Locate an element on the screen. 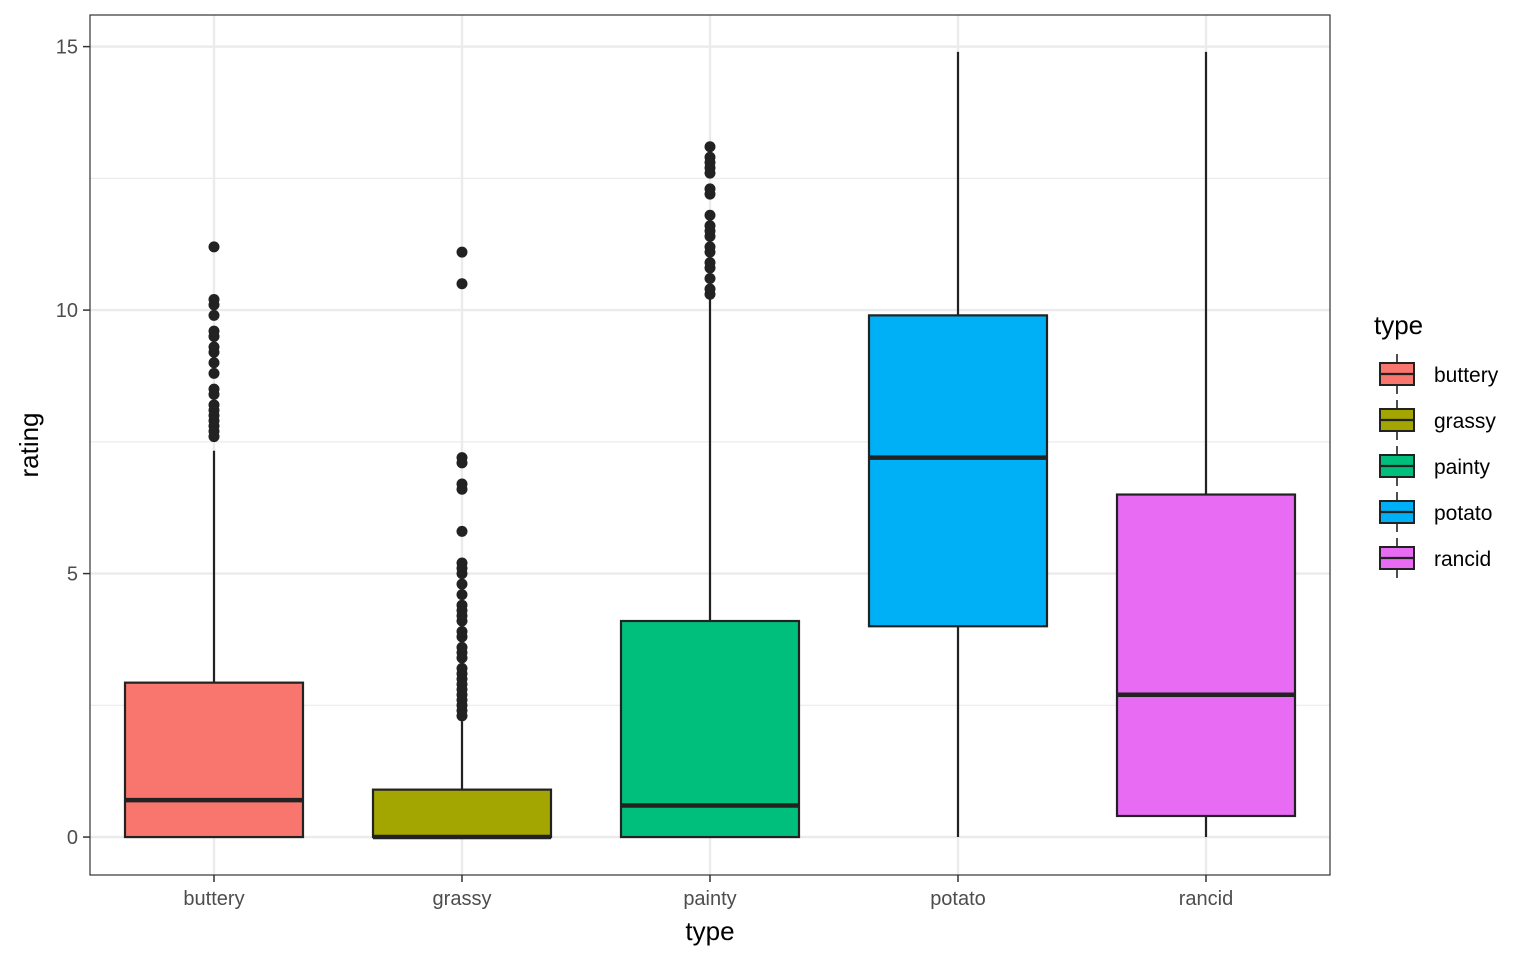 The image size is (1536, 960). x-tick-label: rancid is located at coordinates (1206, 899).